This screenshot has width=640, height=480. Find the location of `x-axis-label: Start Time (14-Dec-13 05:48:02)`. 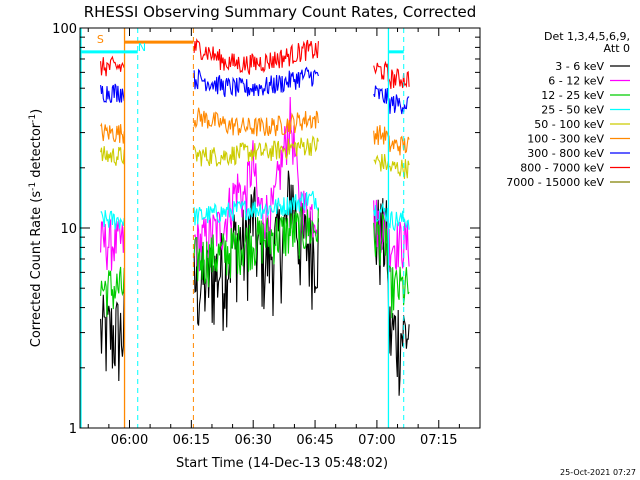

x-axis-label: Start Time (14-Dec-13 05:48:02) is located at coordinates (282, 463).